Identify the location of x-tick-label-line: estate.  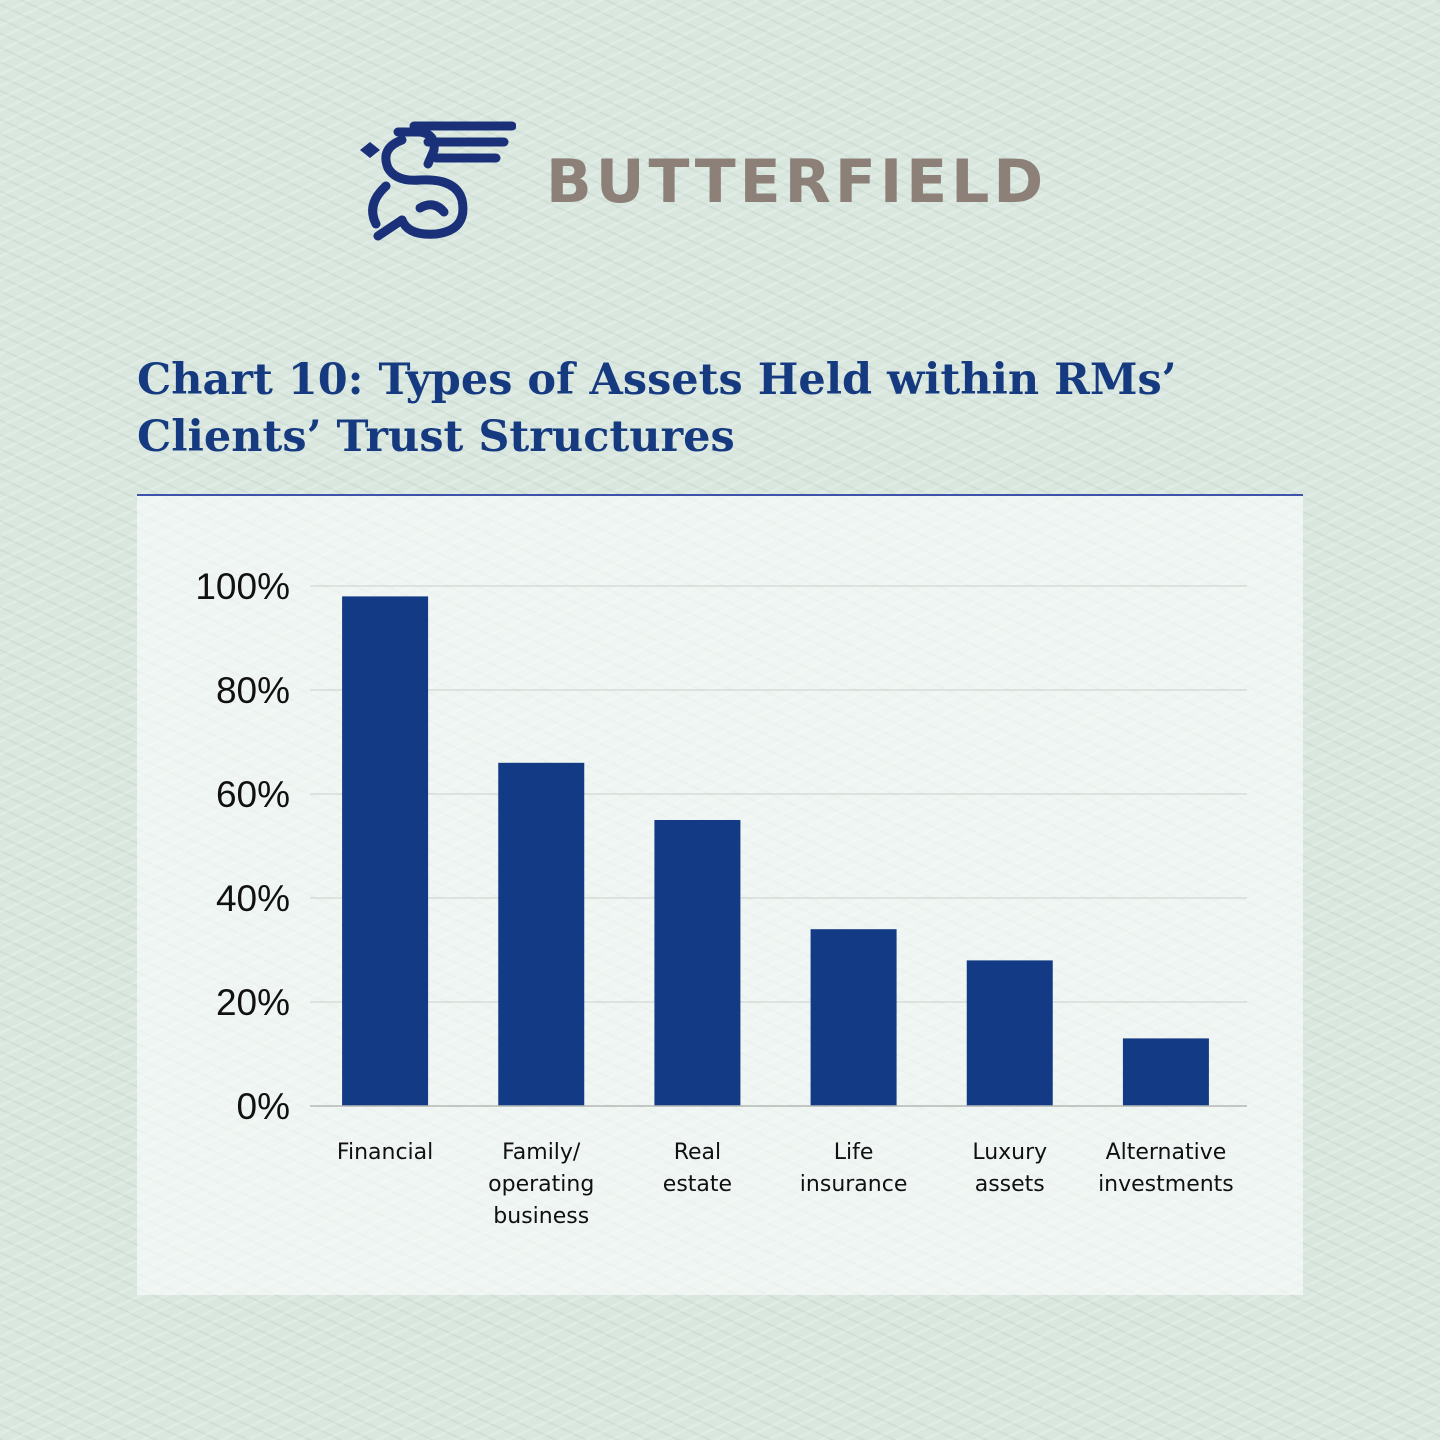
(697, 1184).